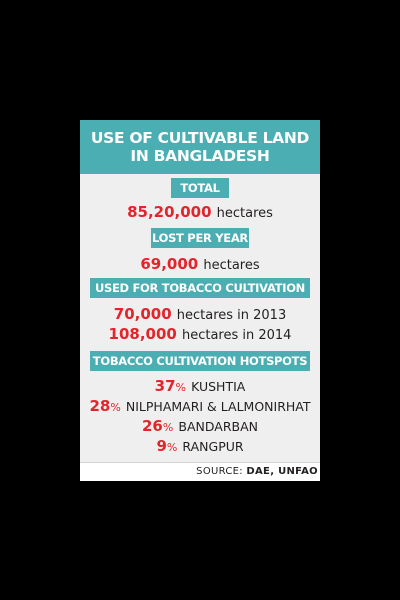 This screenshot has width=400, height=600. Describe the element at coordinates (169, 212) in the screenshot. I see `total-value: 85,20,000` at that location.